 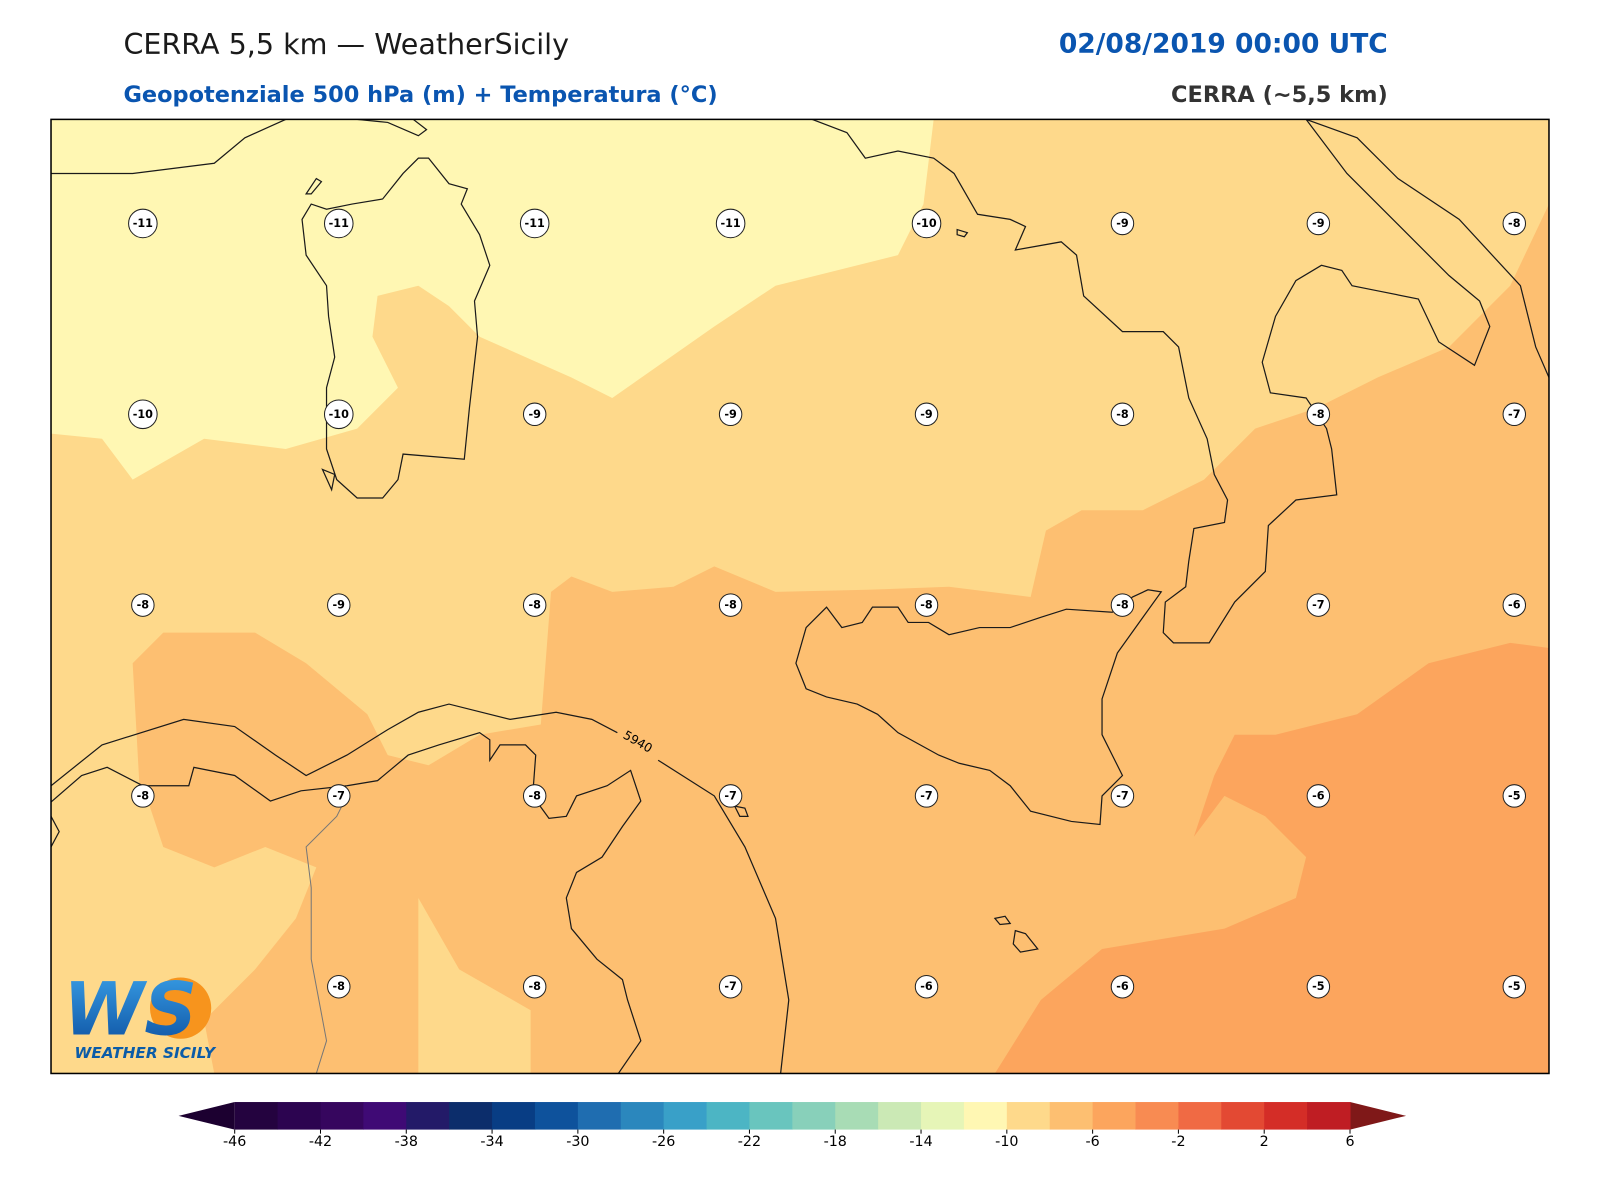 I want to click on colorbar-tick-label: -26, so click(x=663, y=1142).